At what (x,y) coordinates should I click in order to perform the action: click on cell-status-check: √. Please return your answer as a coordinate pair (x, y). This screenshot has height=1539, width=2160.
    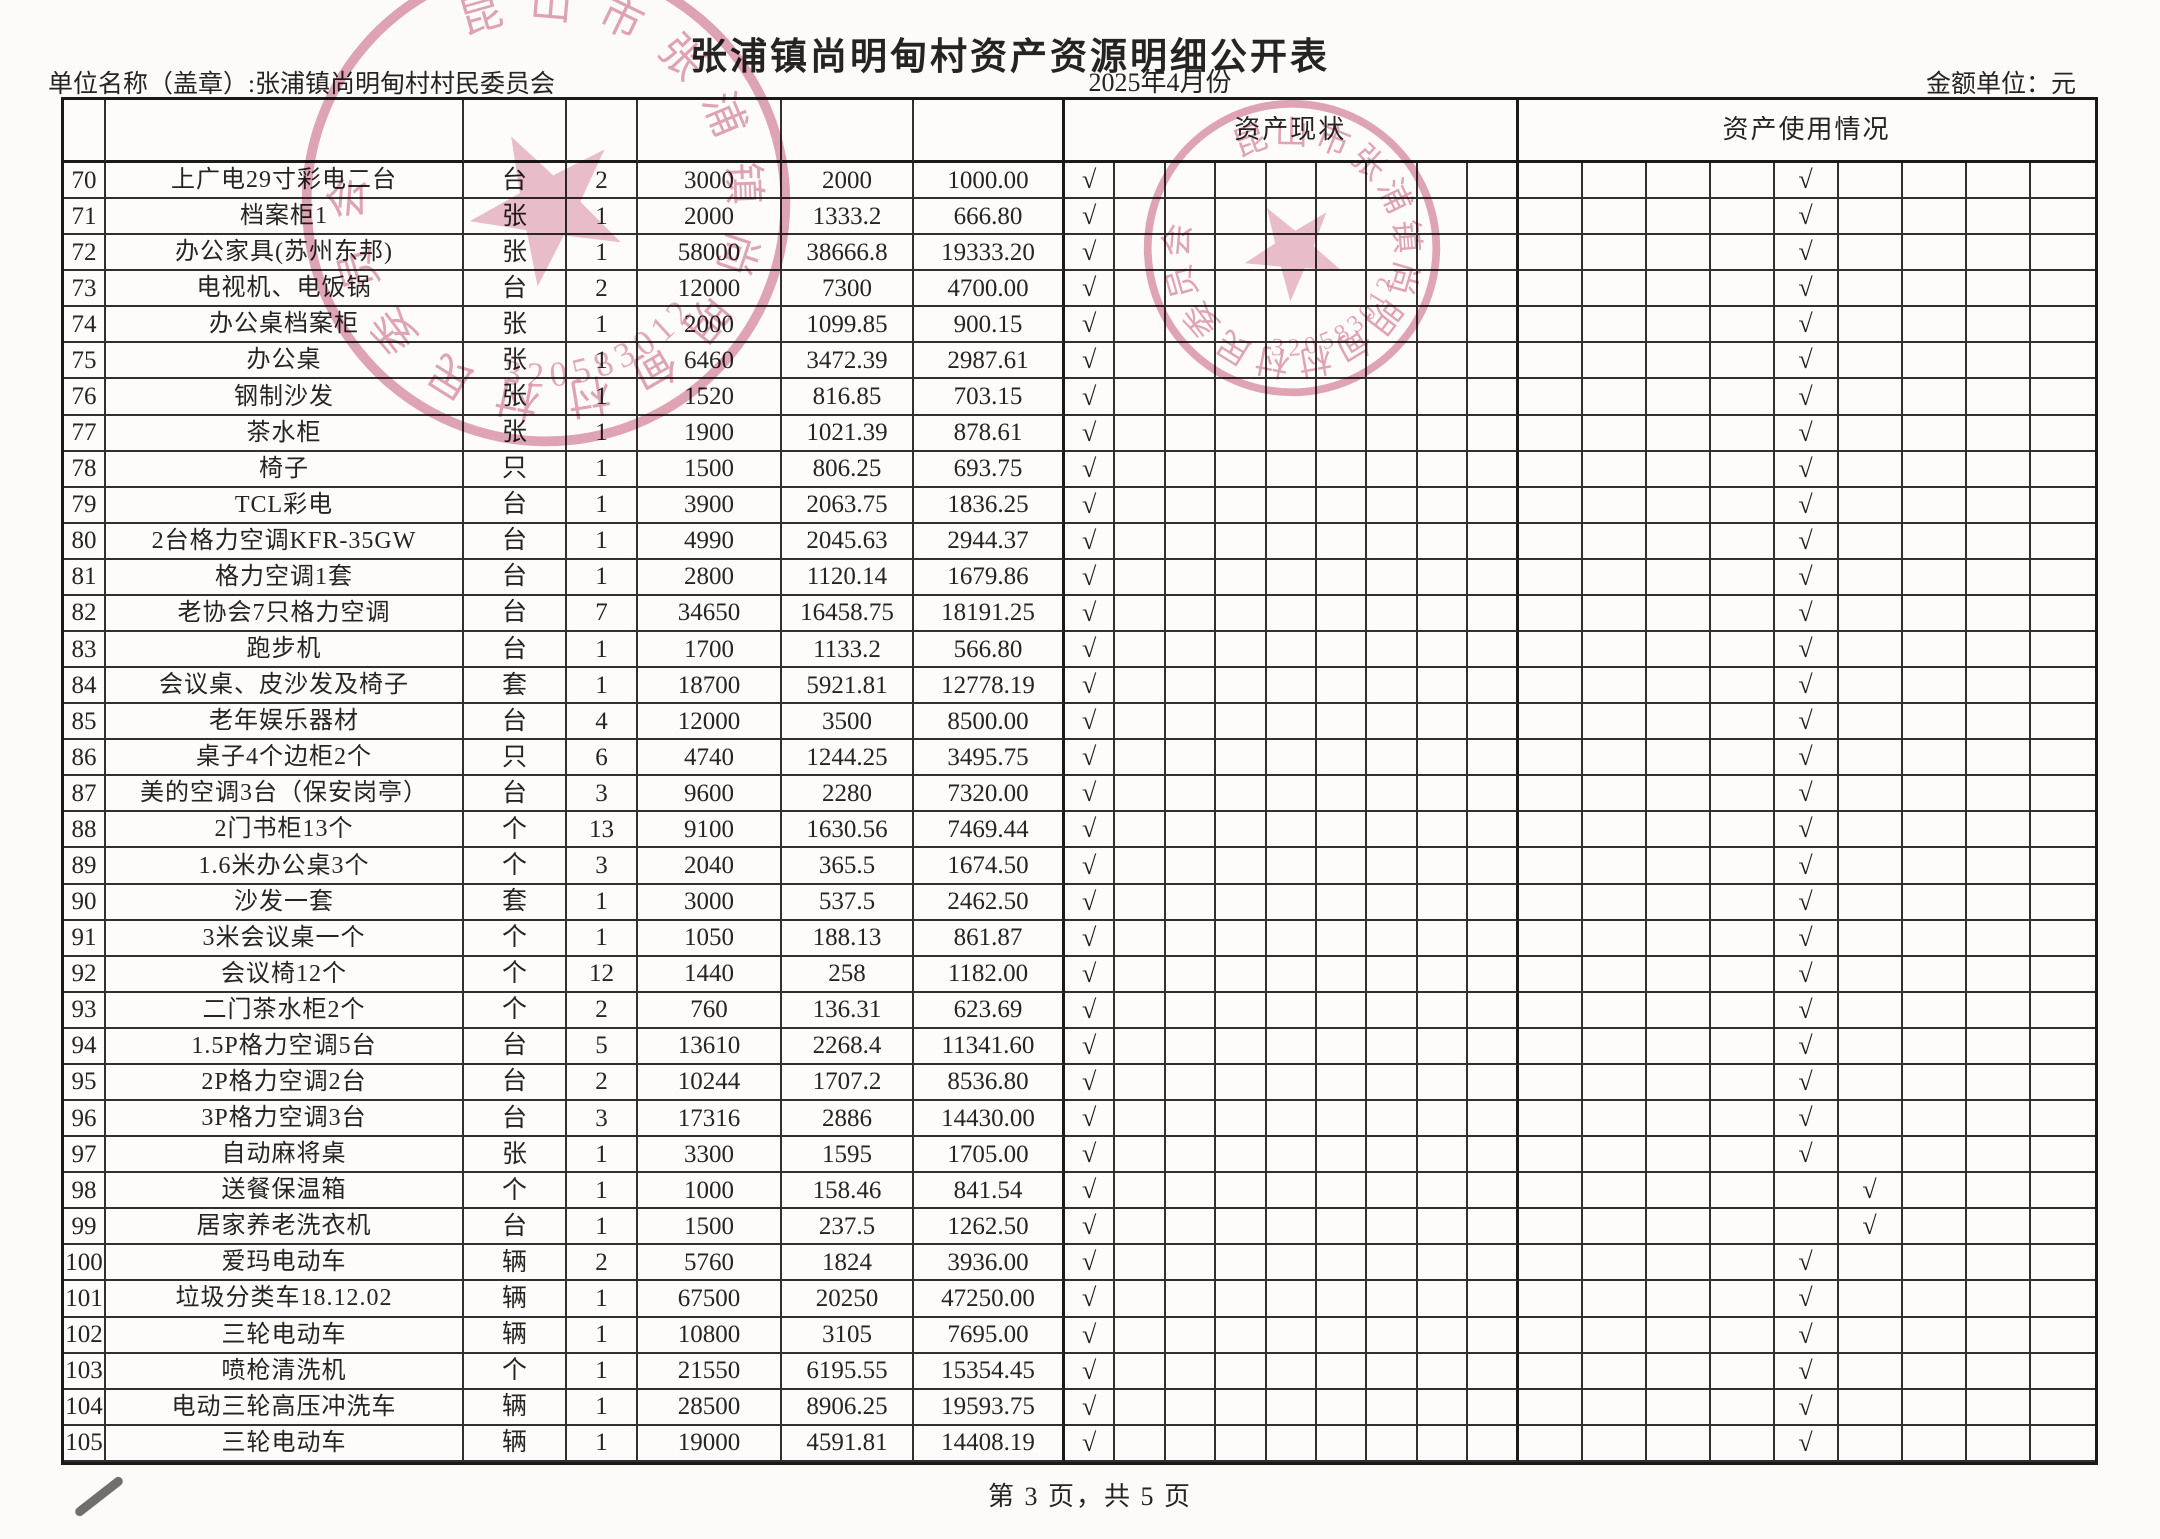
    Looking at the image, I should click on (1090, 650).